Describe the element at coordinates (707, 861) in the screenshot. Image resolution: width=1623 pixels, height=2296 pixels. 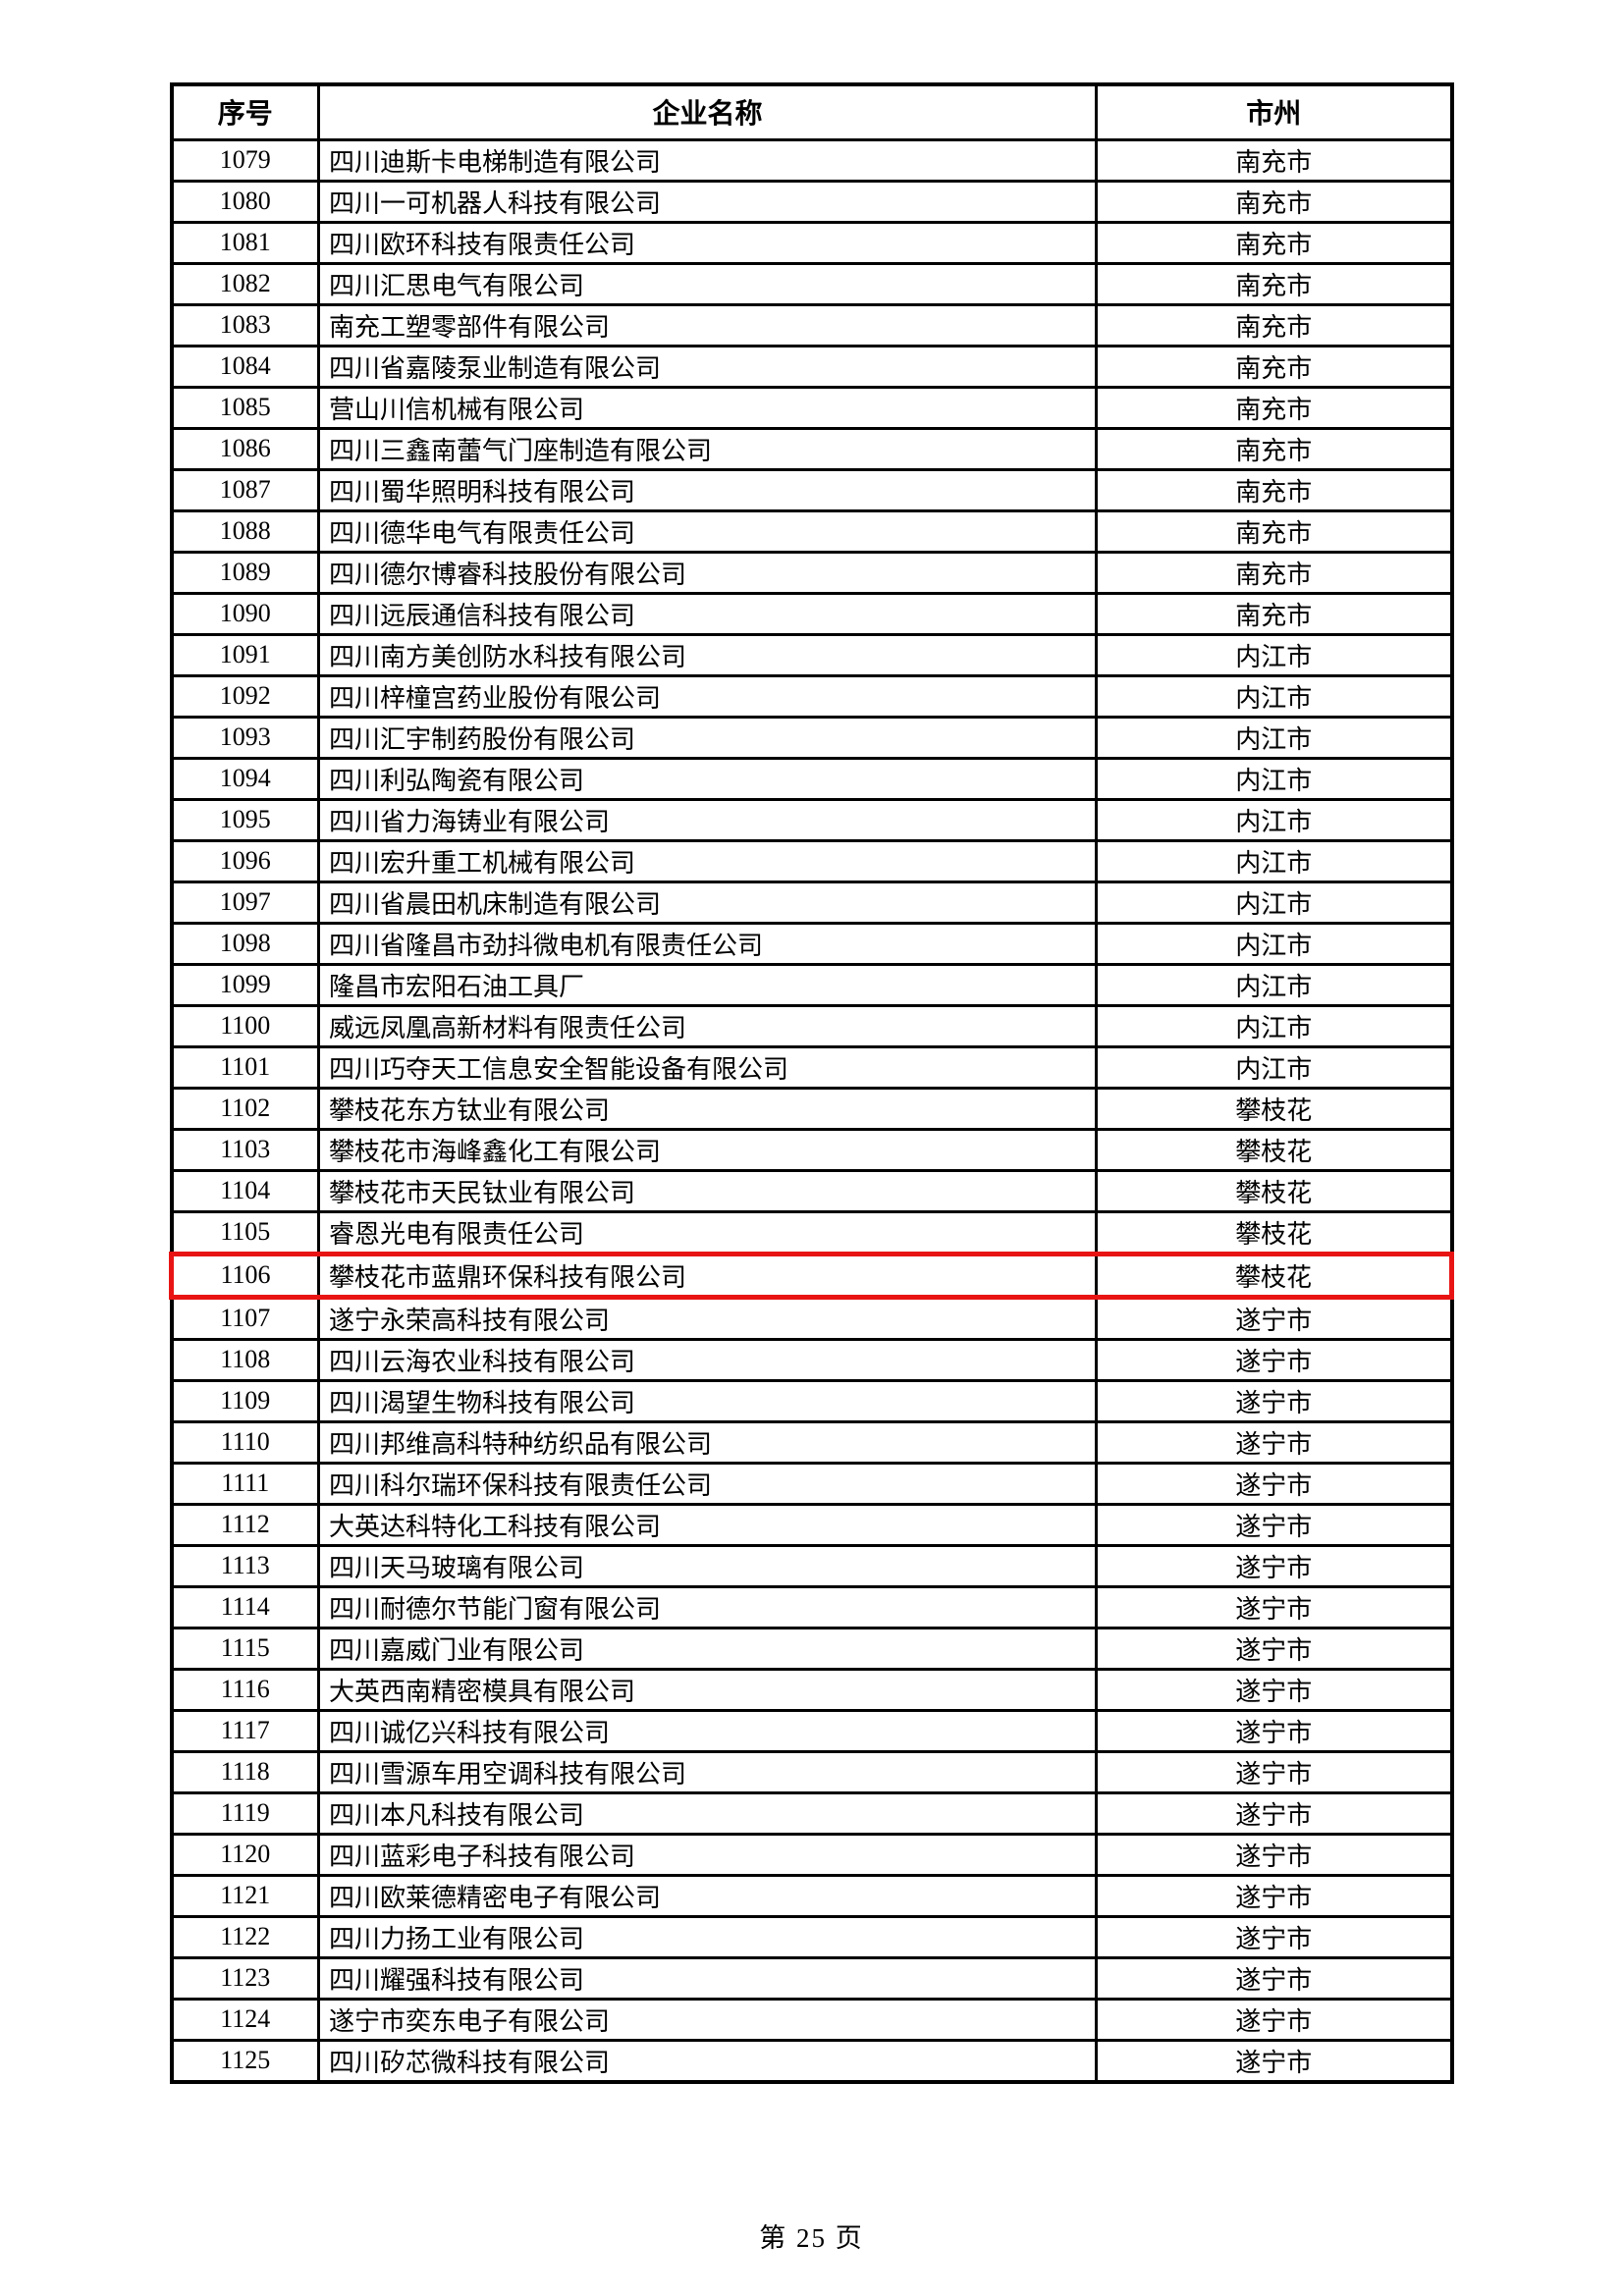
I see `company-name-cell: 四川宏升重工机械有限公司` at that location.